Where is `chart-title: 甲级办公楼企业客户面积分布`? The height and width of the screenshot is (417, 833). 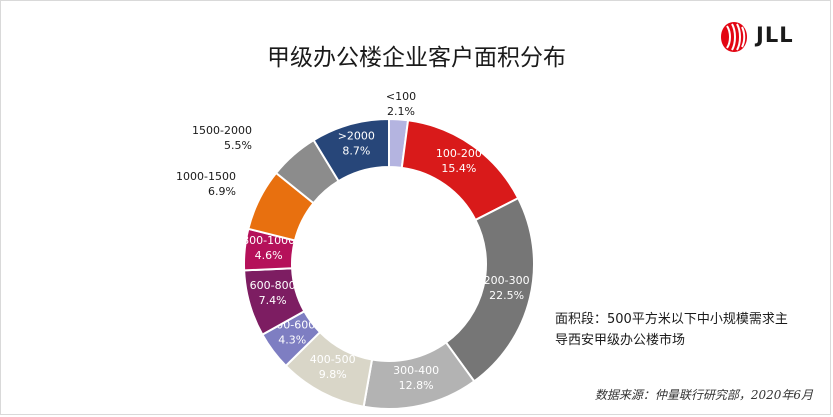
chart-title: 甲级办公楼企业客户面积分布 is located at coordinates (416, 58).